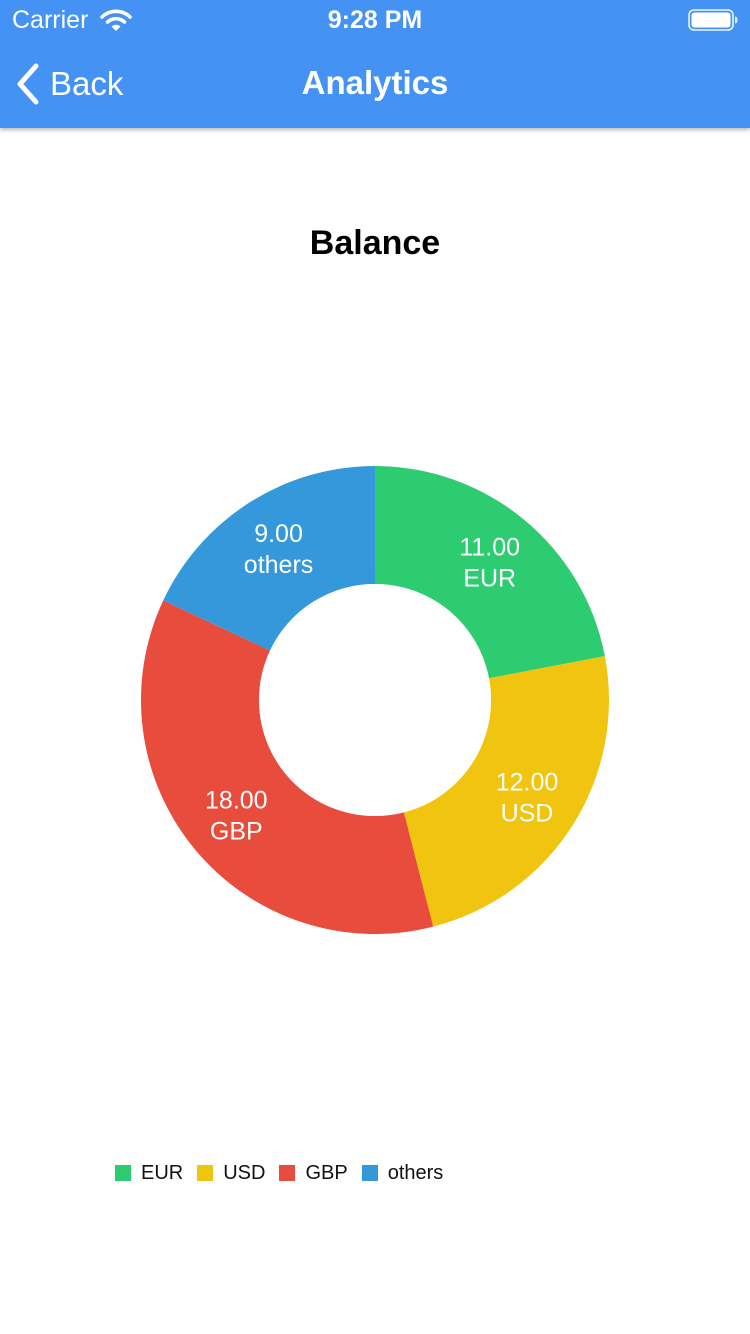  Describe the element at coordinates (713, 20) in the screenshot. I see `battery-icon` at that location.